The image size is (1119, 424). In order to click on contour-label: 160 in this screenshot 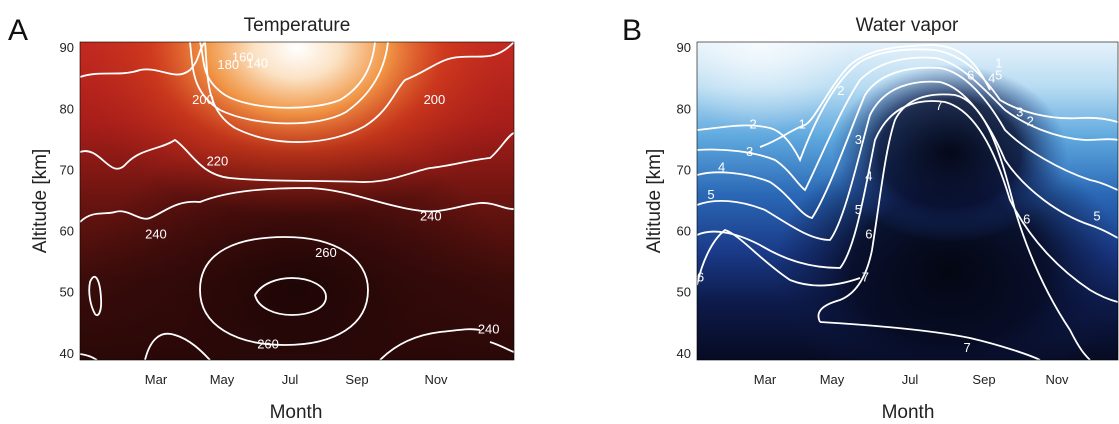, I will do `click(243, 56)`.